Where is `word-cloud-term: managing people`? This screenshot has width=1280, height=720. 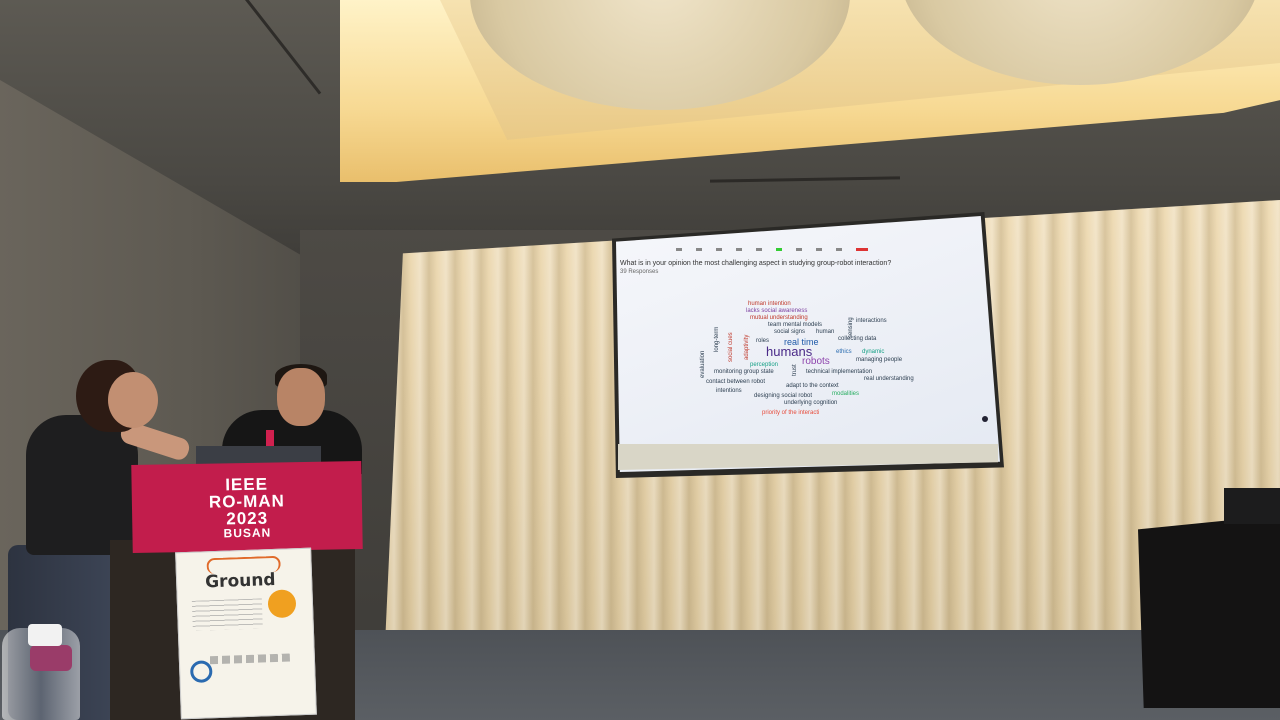
word-cloud-term: managing people is located at coordinates (879, 360).